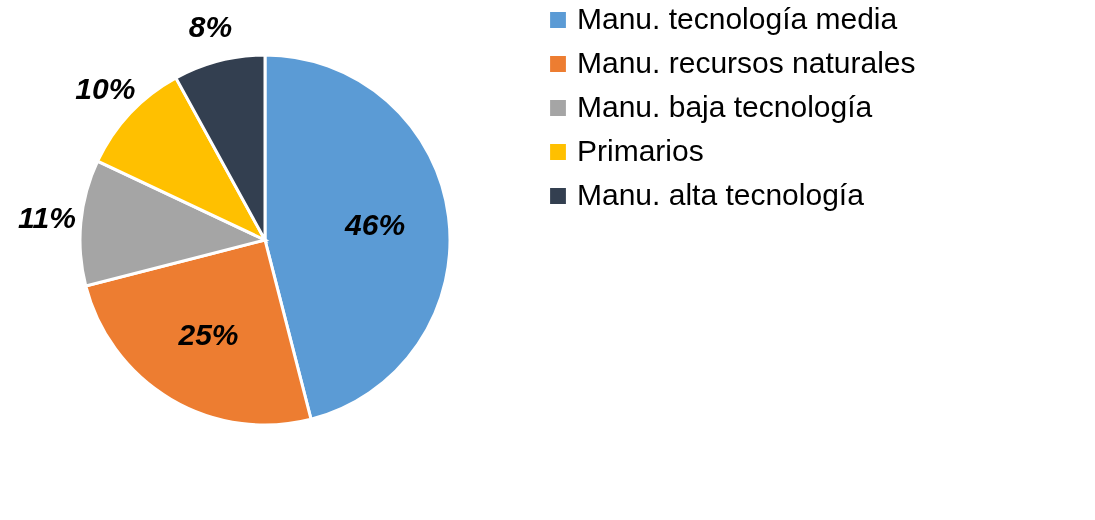  Describe the element at coordinates (105, 89) in the screenshot. I see `data-label: 10%` at that location.